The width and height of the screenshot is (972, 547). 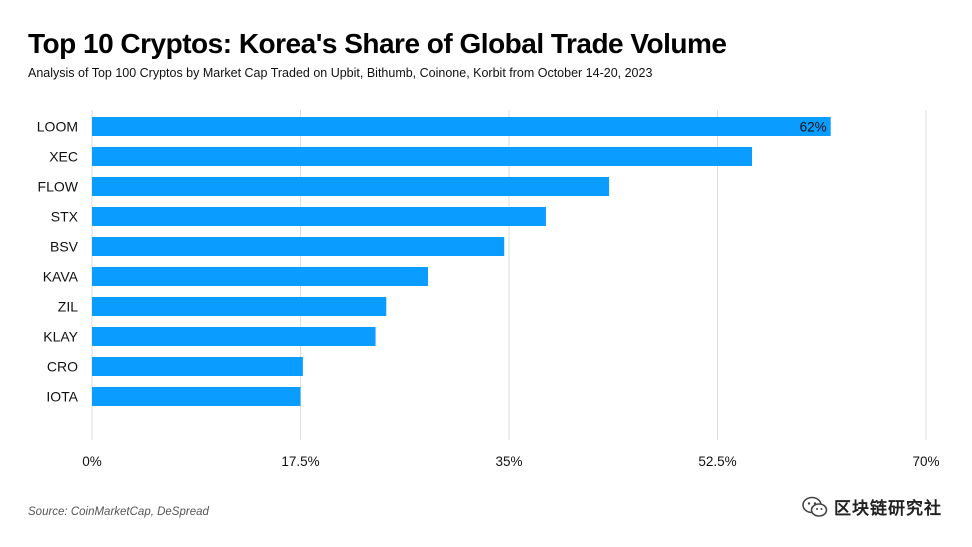 What do you see at coordinates (58, 187) in the screenshot?
I see `y-tick-label: FLOW` at bounding box center [58, 187].